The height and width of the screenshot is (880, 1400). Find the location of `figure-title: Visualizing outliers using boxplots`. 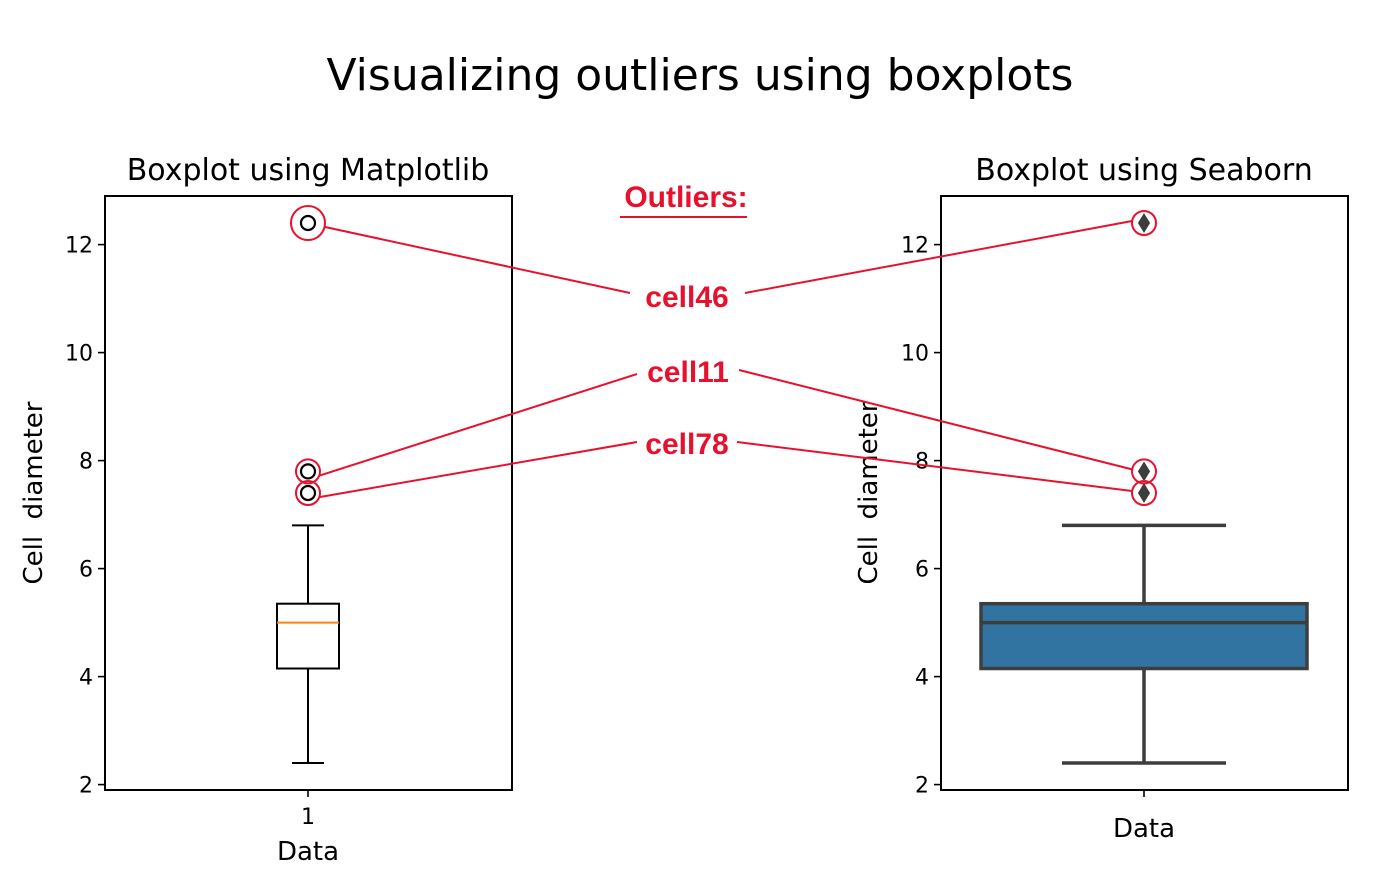

figure-title: Visualizing outliers using boxplots is located at coordinates (700, 75).